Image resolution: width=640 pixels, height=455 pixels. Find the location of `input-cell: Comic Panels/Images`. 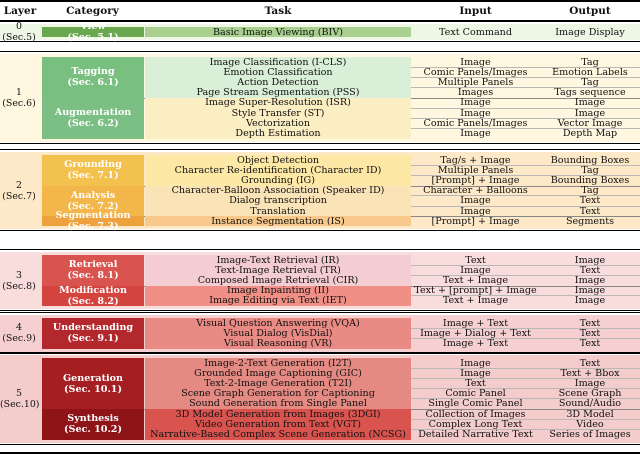

input-cell: Comic Panels/Images is located at coordinates (475, 72).